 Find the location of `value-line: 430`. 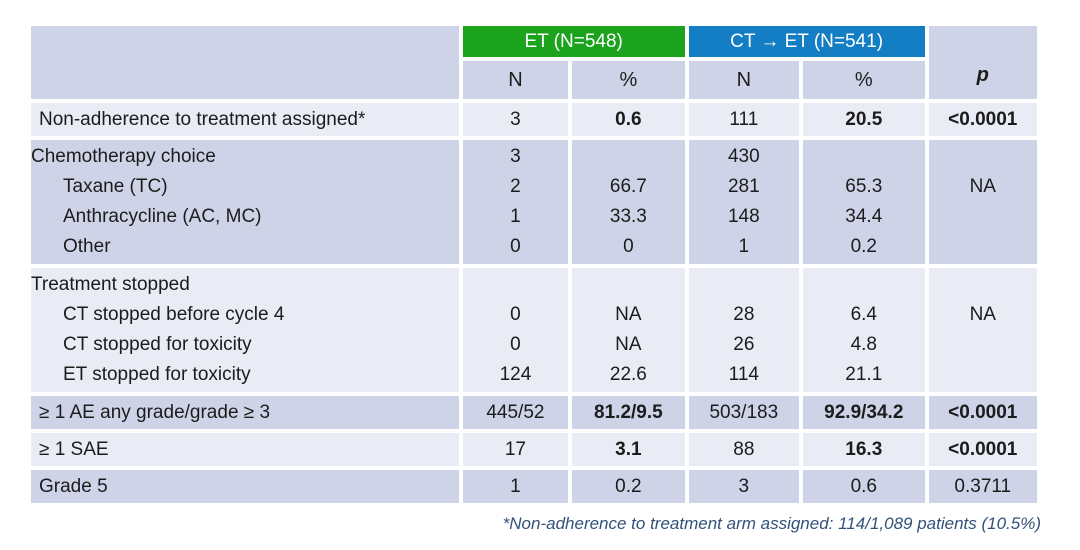

value-line: 430 is located at coordinates (743, 156).